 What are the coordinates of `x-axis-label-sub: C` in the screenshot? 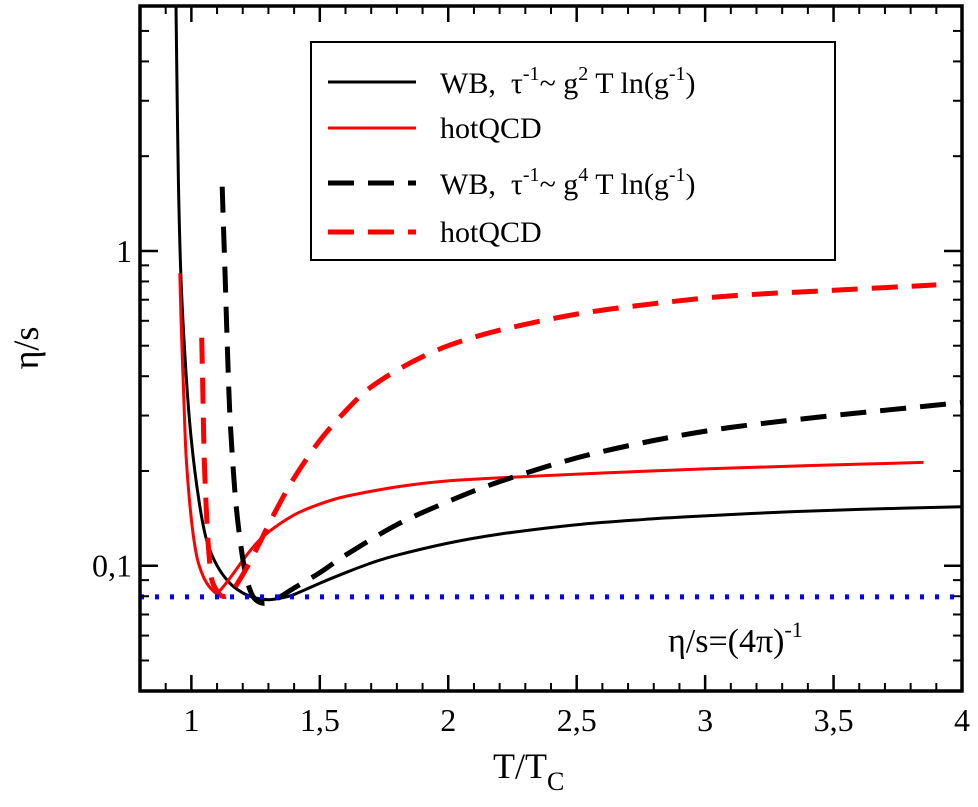 It's located at (555, 781).